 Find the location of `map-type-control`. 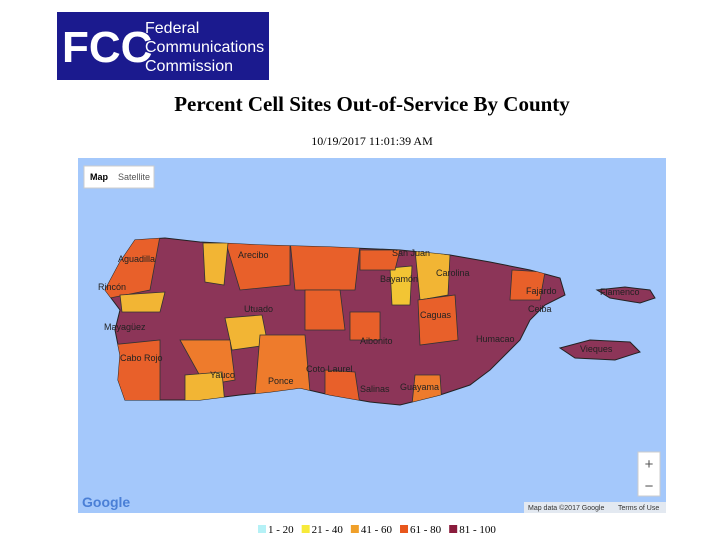

map-type-control is located at coordinates (119, 177).